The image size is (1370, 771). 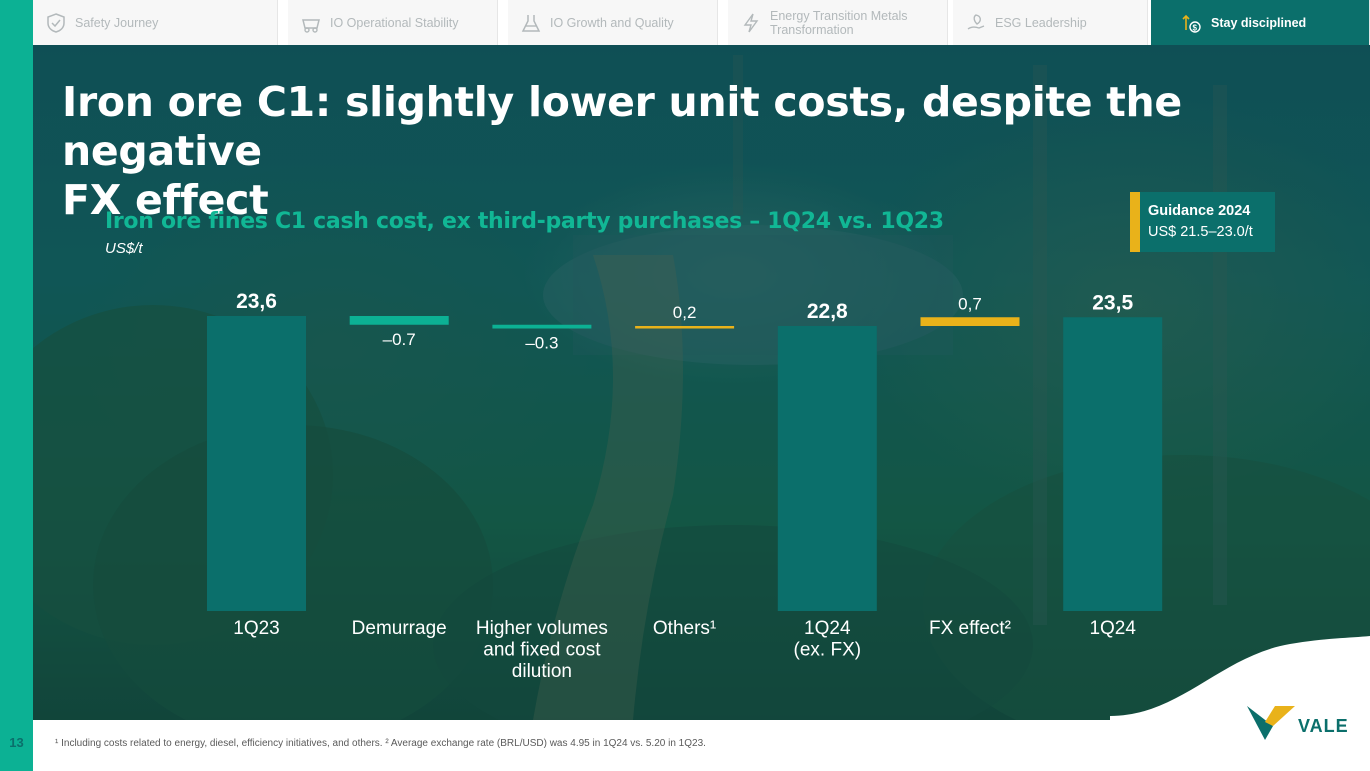 What do you see at coordinates (1191, 23) in the screenshot?
I see `dollar-arrow-icon: $` at bounding box center [1191, 23].